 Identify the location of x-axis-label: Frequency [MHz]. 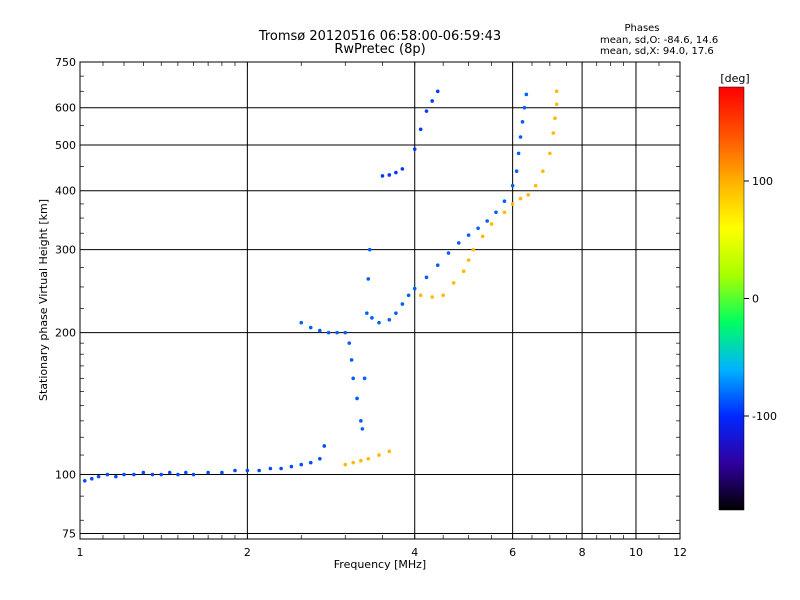
(380, 564).